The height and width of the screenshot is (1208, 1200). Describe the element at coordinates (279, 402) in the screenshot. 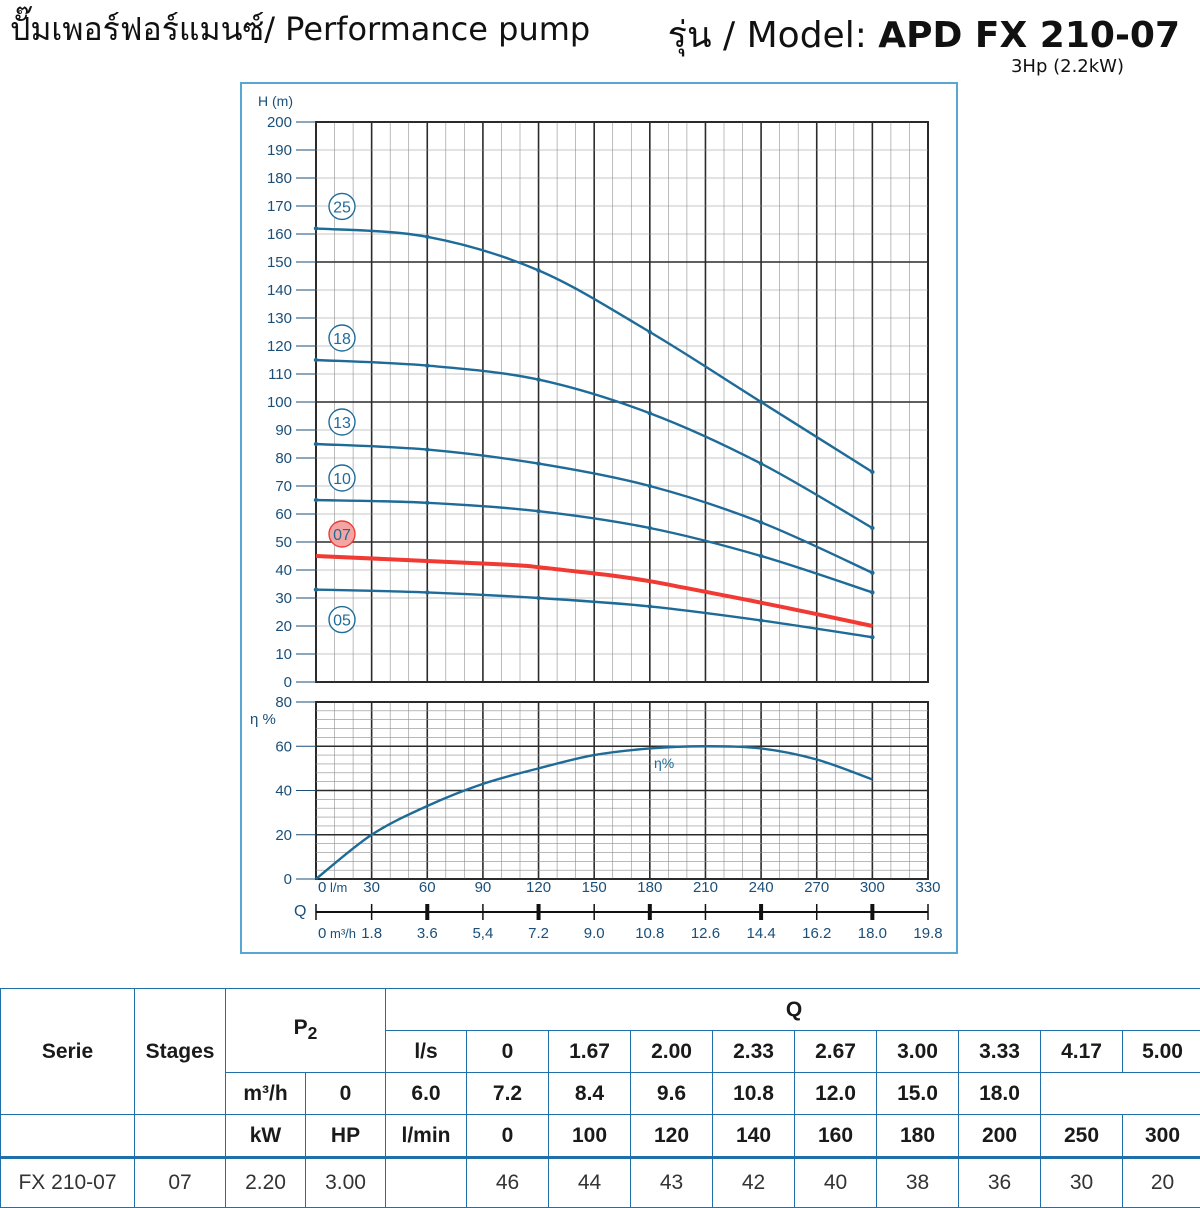

I see `y-tick-label: 100` at that location.